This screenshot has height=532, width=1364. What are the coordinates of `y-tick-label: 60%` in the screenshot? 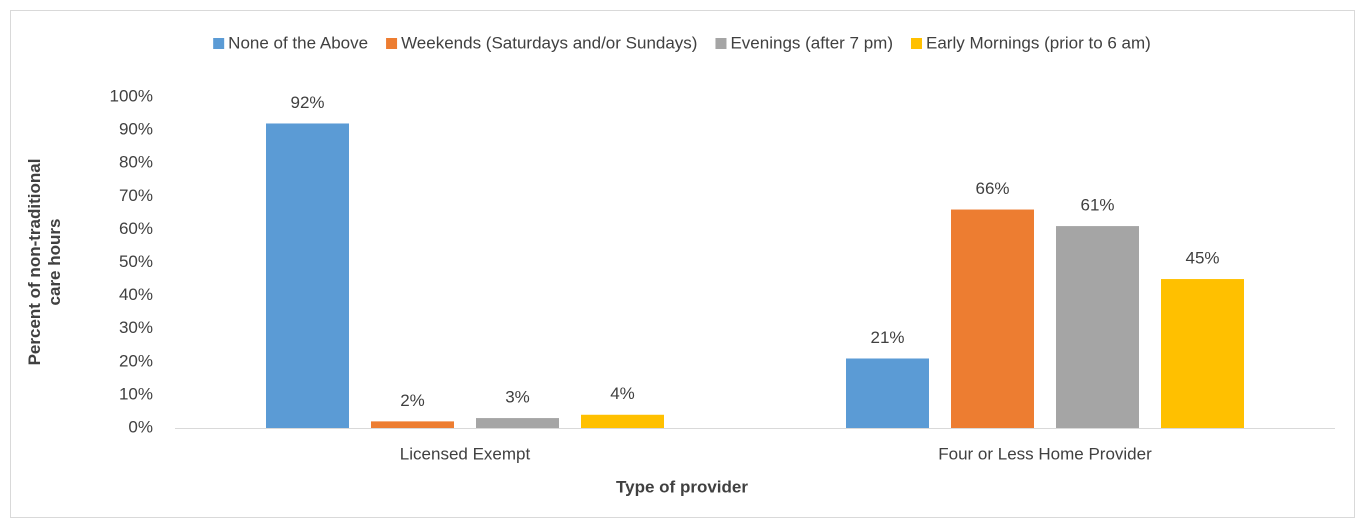 It's located at (136, 228).